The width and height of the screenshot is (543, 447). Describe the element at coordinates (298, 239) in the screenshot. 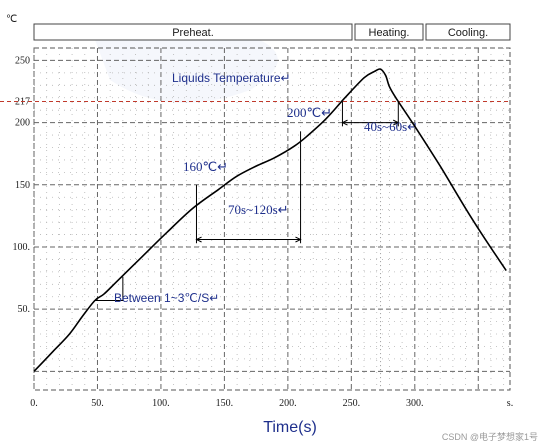

I see `span-70-120-arrow-right` at that location.